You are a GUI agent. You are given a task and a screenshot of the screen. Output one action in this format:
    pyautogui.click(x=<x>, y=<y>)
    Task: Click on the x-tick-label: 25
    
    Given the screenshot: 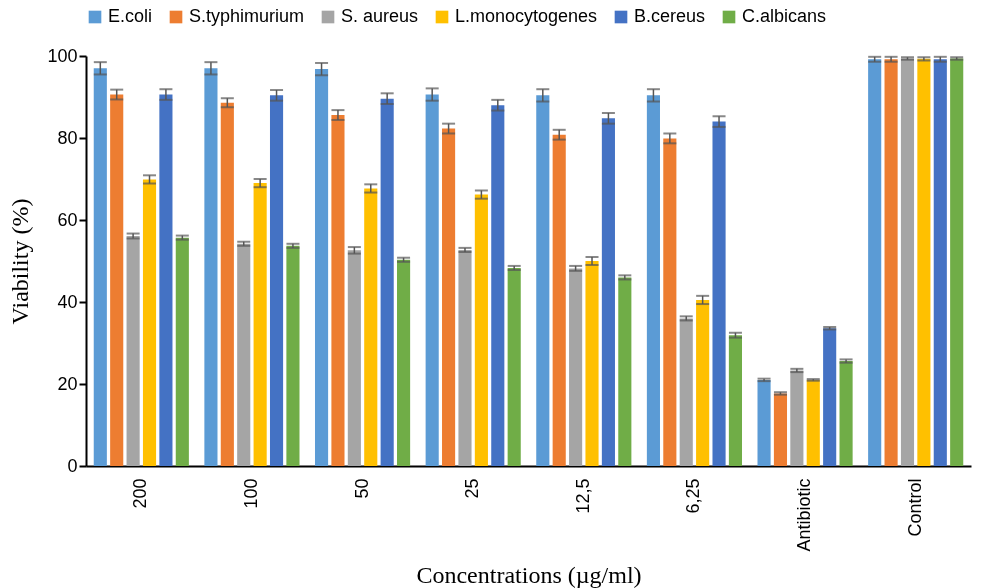 What is the action you would take?
    pyautogui.click(x=472, y=488)
    